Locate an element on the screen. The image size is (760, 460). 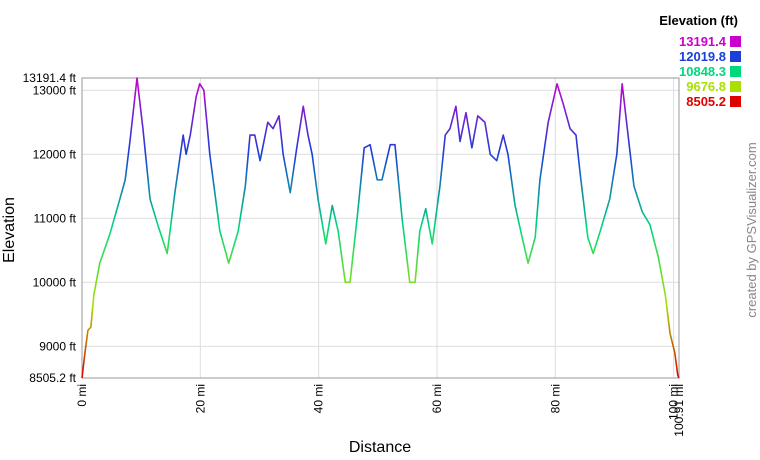
y-tick-label: 11000 ft is located at coordinates (55, 218).